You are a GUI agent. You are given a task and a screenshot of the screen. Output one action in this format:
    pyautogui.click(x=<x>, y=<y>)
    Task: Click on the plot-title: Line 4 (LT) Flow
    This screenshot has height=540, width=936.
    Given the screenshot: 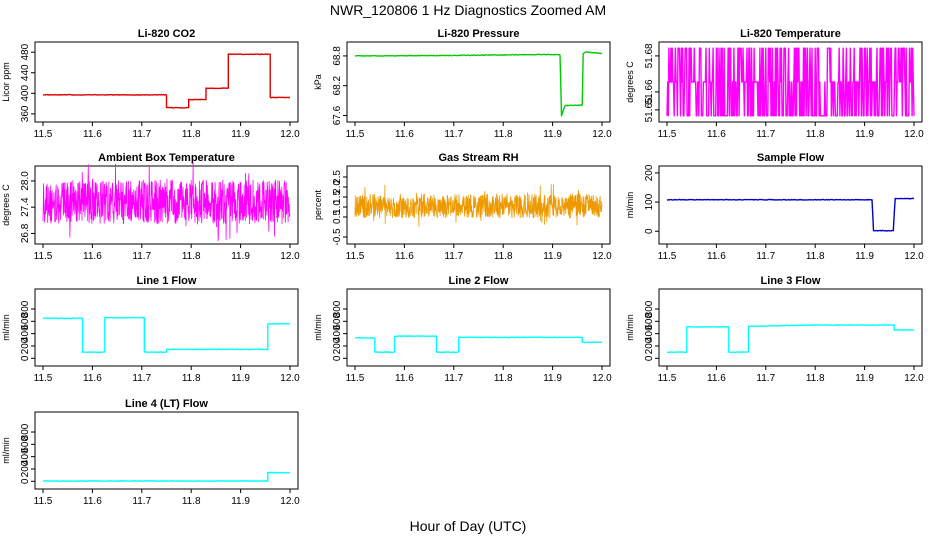 What is the action you would take?
    pyautogui.click(x=166, y=404)
    